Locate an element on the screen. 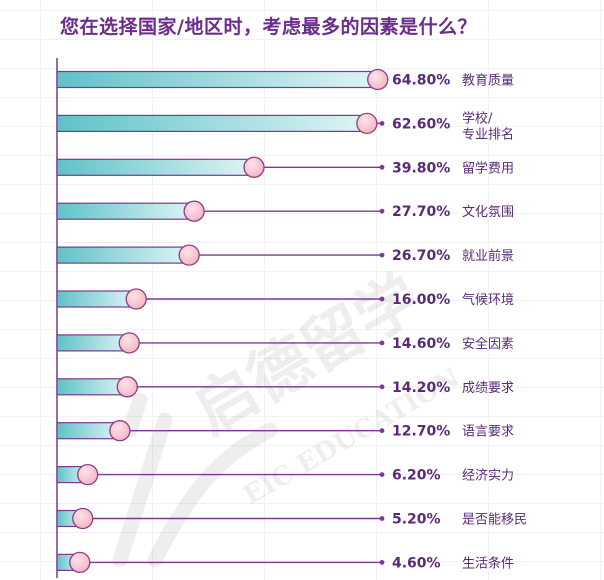  value-label: 62.60% is located at coordinates (421, 124).